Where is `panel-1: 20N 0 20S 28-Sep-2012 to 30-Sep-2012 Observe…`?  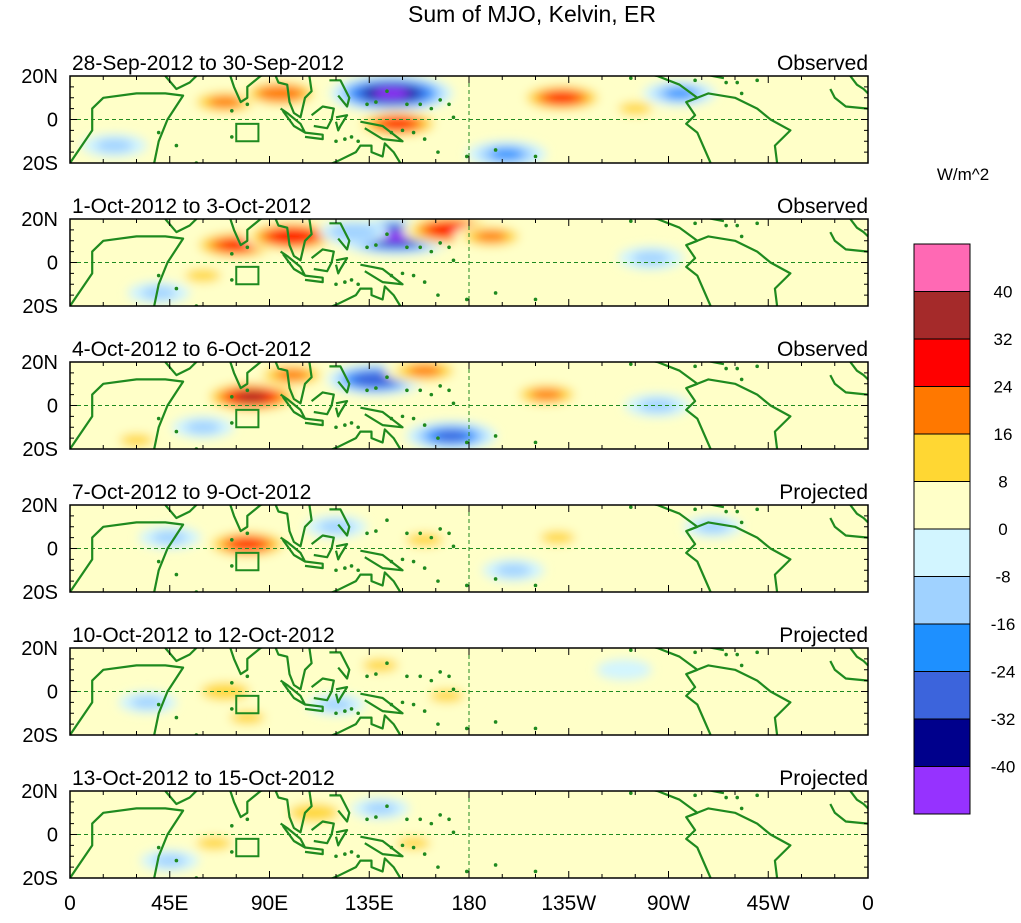 panel-1: 20N 0 20S 28-Sep-2012 to 30-Sep-2012 Observe… is located at coordinates (445, 113).